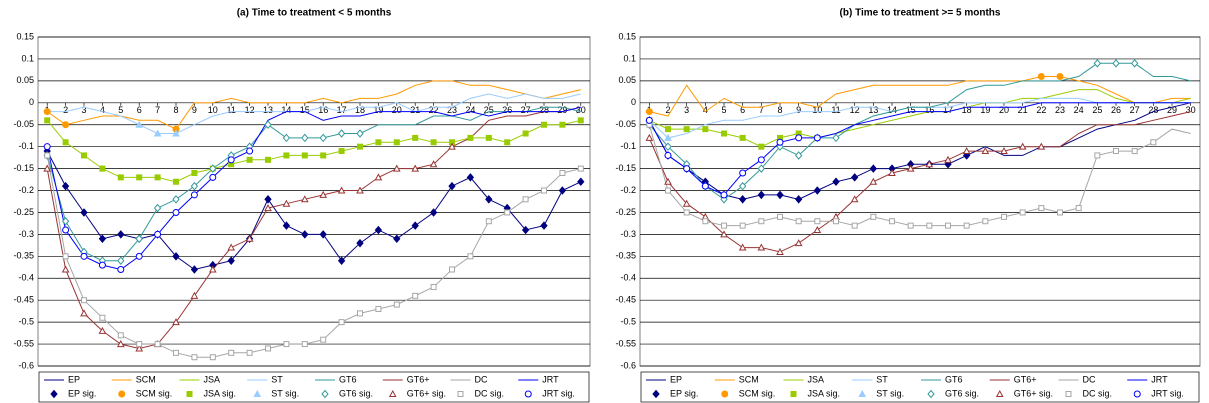 The width and height of the screenshot is (1209, 403). What do you see at coordinates (723, 110) in the screenshot?
I see `x-tick-label: 5` at bounding box center [723, 110].